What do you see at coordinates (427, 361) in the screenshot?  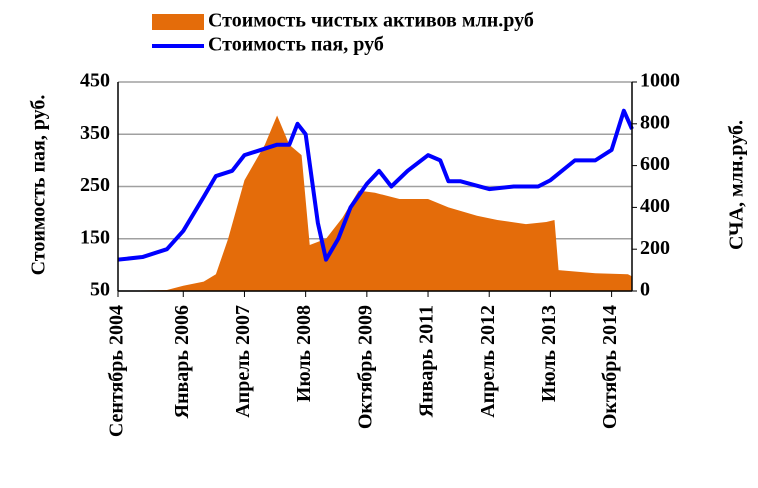 I see `x-tick-label: Январь 2011` at bounding box center [427, 361].